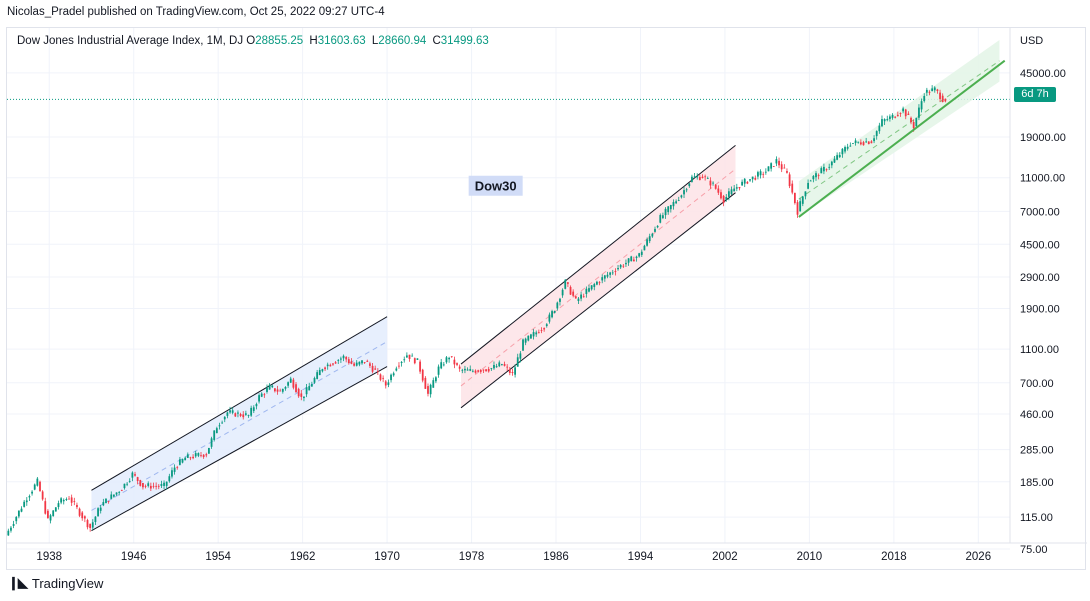 The width and height of the screenshot is (1090, 601). Describe the element at coordinates (1031, 41) in the screenshot. I see `y-axis-unit: USD` at that location.